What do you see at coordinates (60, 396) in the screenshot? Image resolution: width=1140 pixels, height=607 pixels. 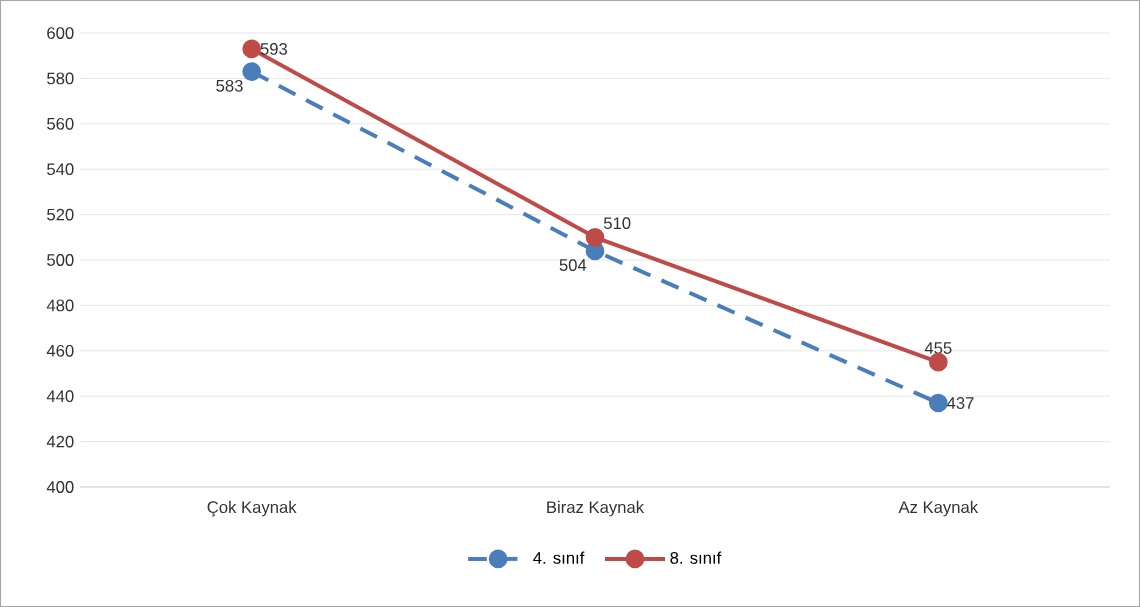 I see `y-tick-label: 440` at bounding box center [60, 396].